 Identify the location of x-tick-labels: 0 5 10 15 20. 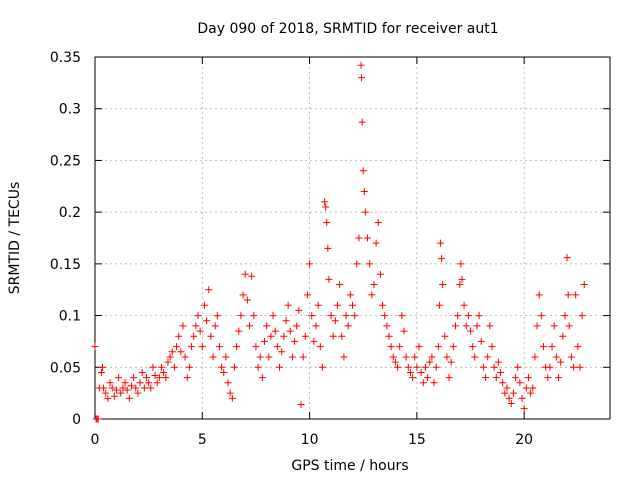
(312, 440).